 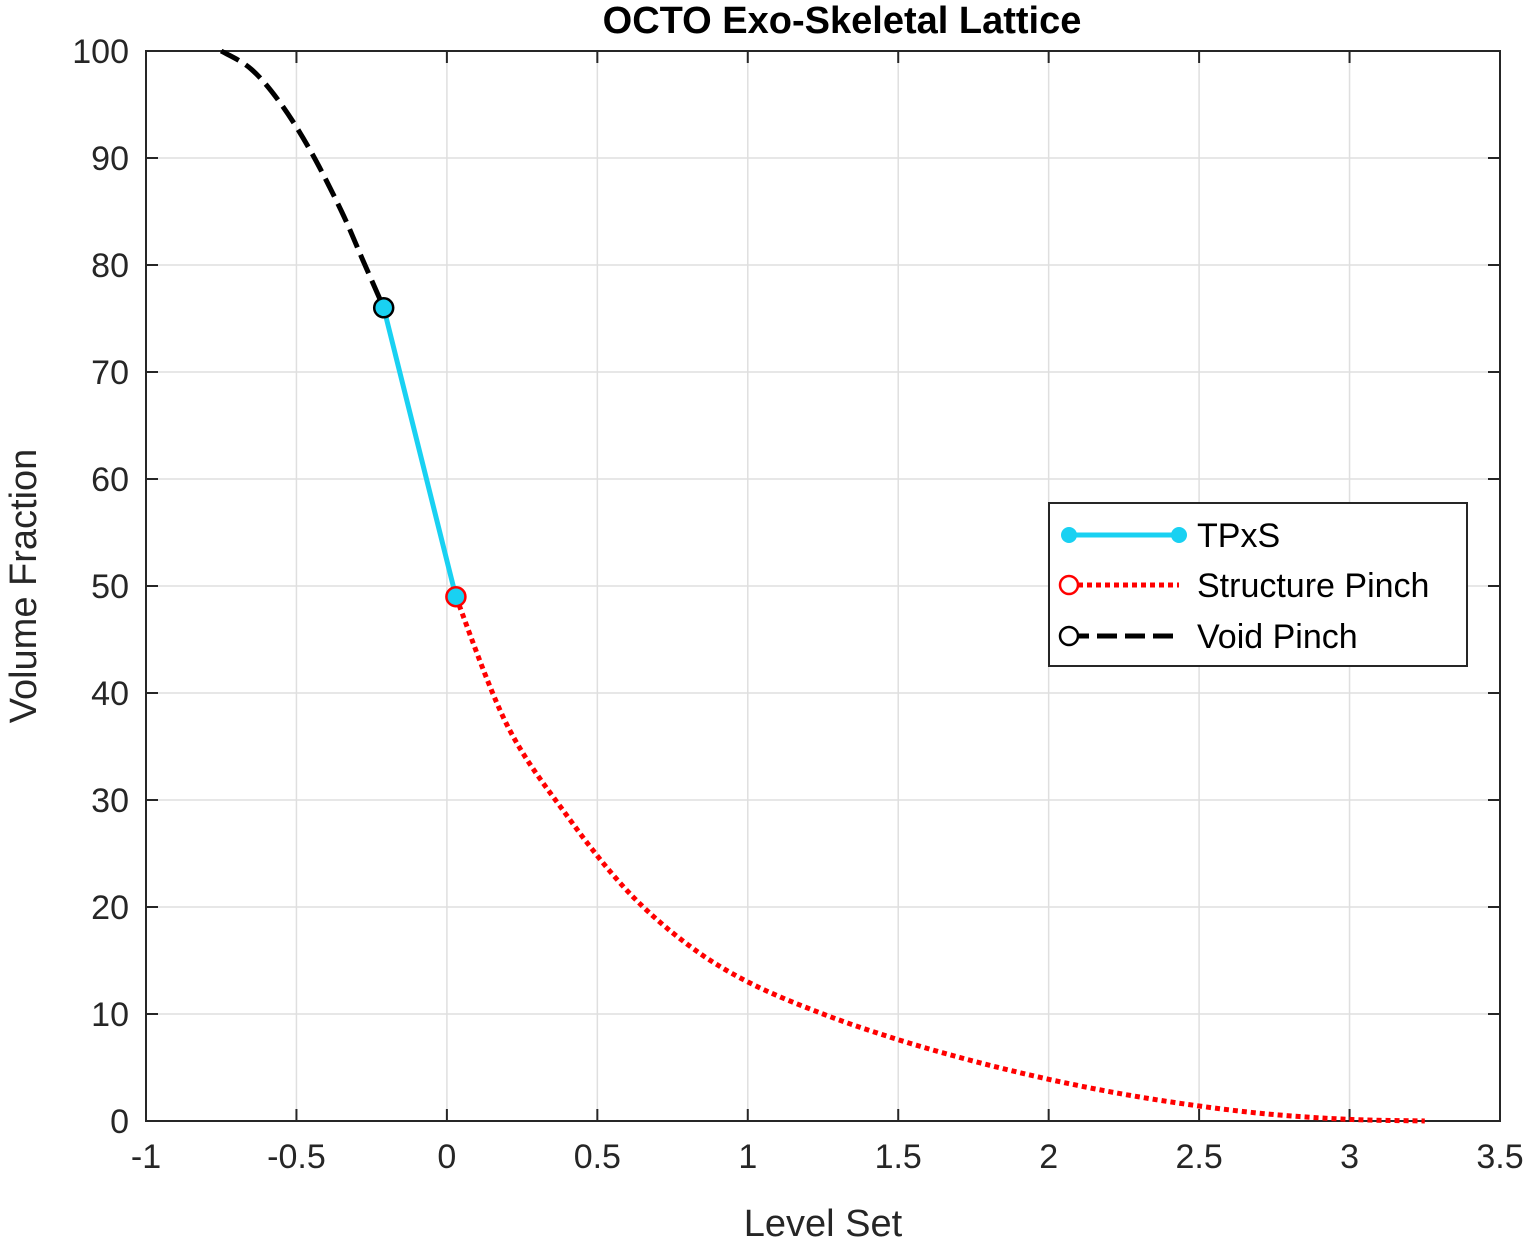 I want to click on x-tick-label: 3.5, so click(x=1499, y=1157).